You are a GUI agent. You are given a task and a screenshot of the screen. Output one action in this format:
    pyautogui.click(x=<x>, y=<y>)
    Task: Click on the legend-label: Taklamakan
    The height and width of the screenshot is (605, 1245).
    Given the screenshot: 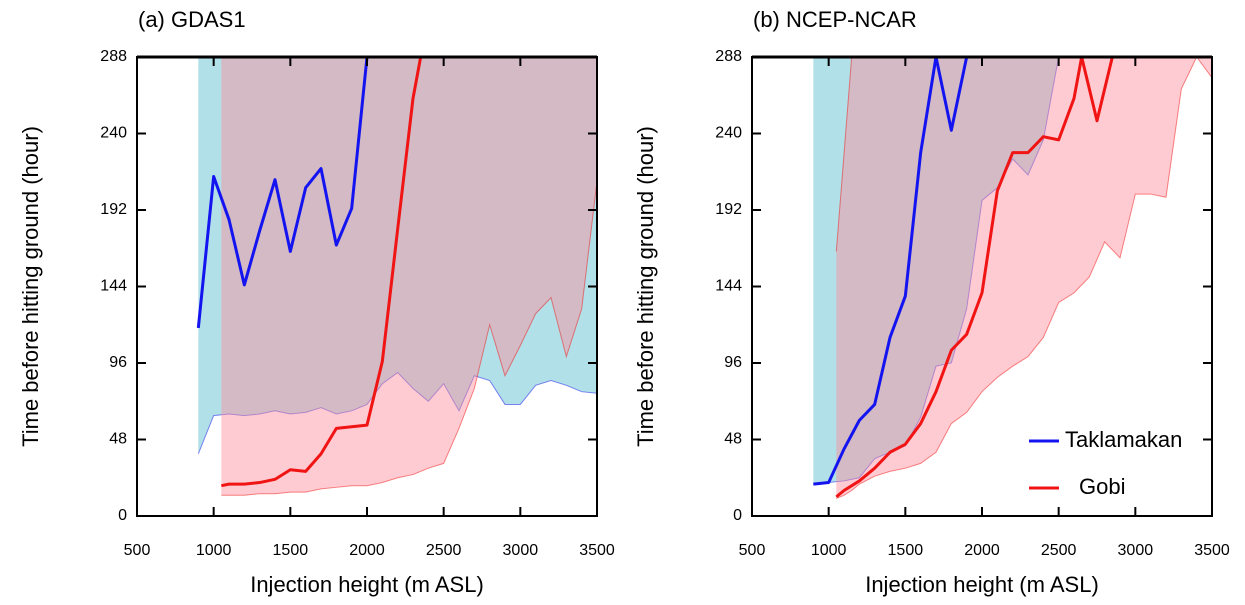 What is the action you would take?
    pyautogui.click(x=1123, y=439)
    